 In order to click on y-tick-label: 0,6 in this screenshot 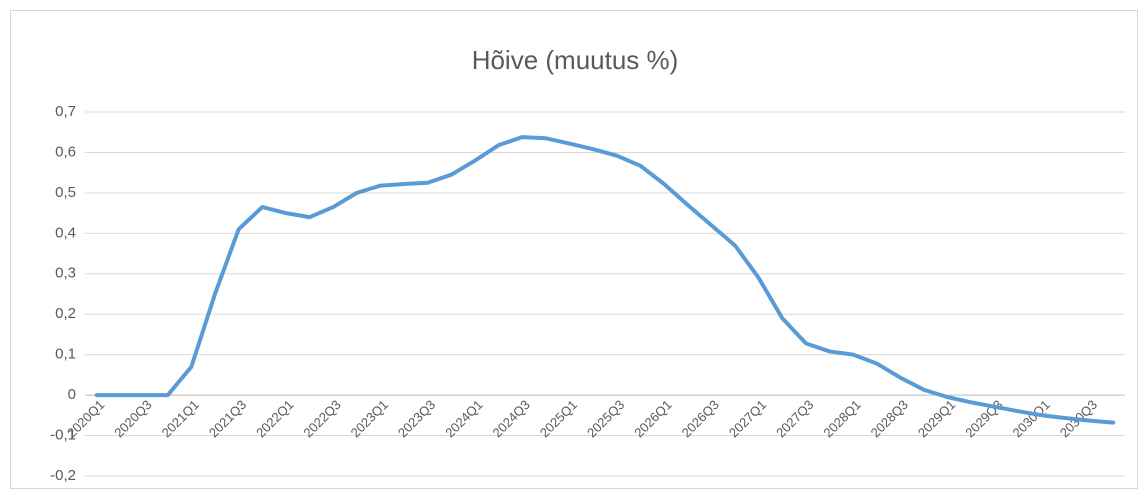, I will do `click(65, 151)`.